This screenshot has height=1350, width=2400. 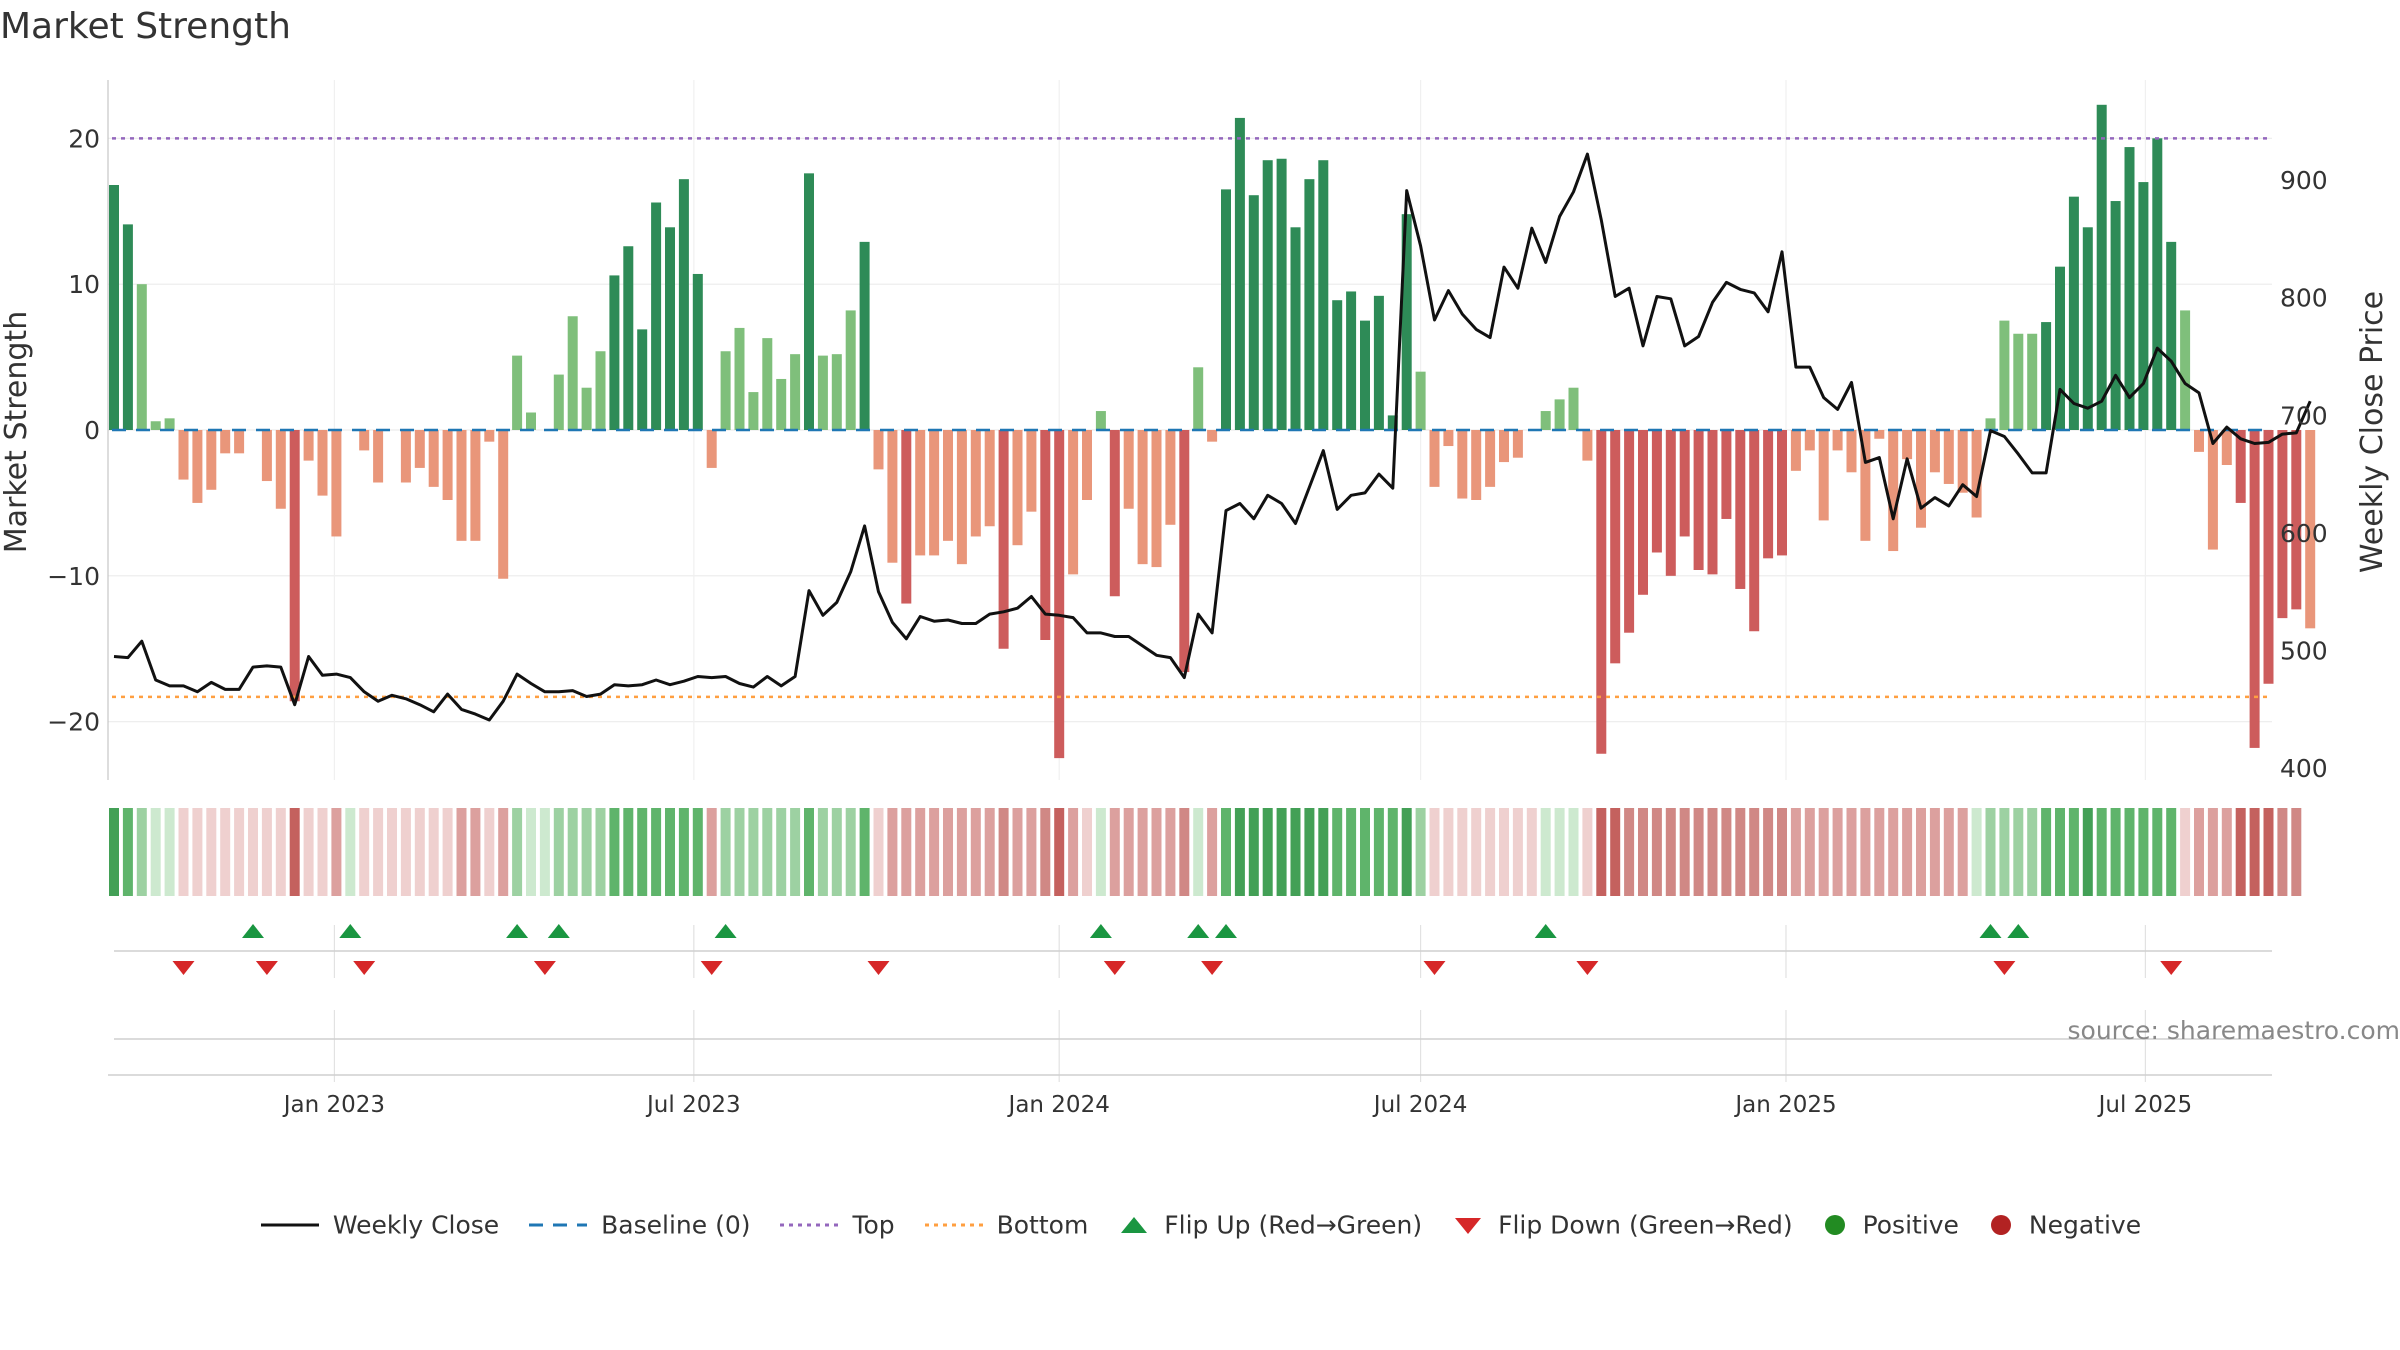 What do you see at coordinates (639, 1224) in the screenshot?
I see `legend-item-baseline: Baseline (0)` at bounding box center [639, 1224].